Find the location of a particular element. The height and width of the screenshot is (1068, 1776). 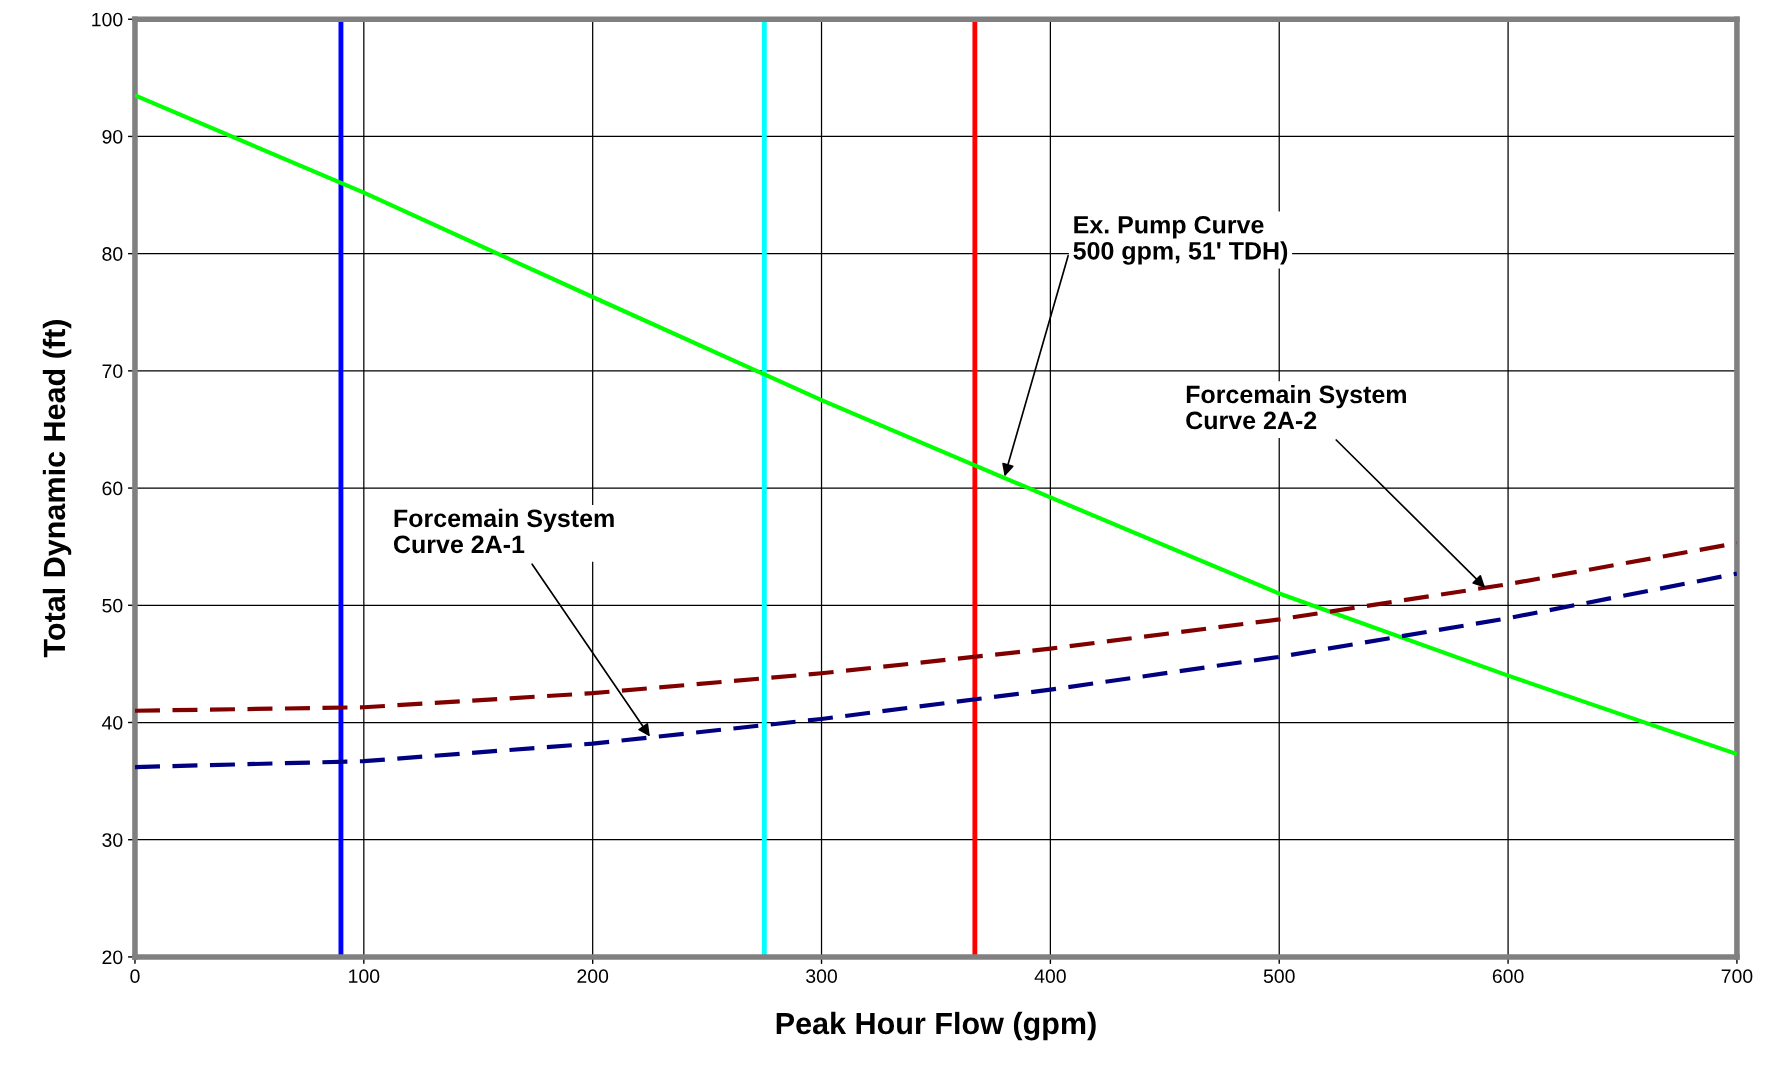

x-tick-label: 100 is located at coordinates (364, 976).